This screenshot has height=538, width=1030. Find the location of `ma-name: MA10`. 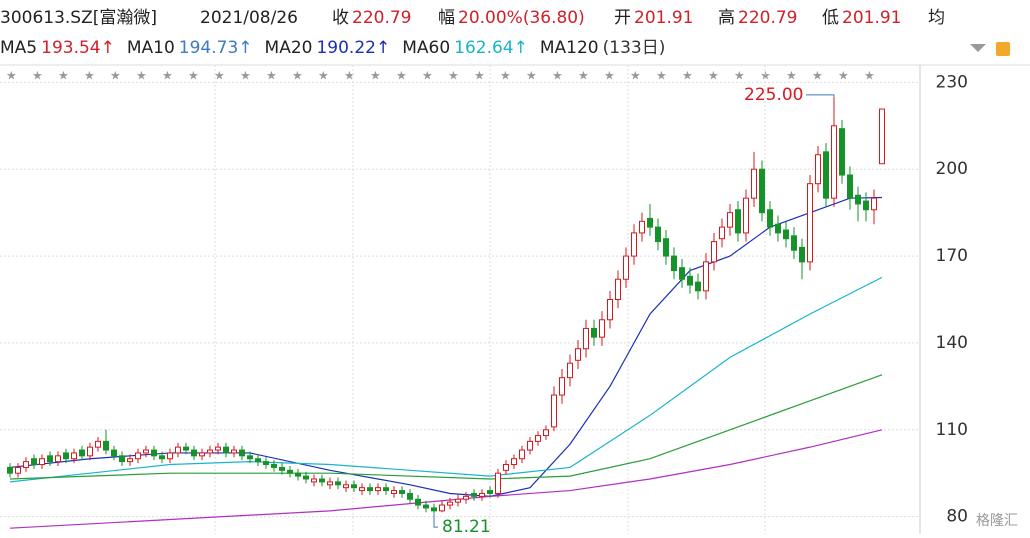

ma-name: MA10 is located at coordinates (151, 48).